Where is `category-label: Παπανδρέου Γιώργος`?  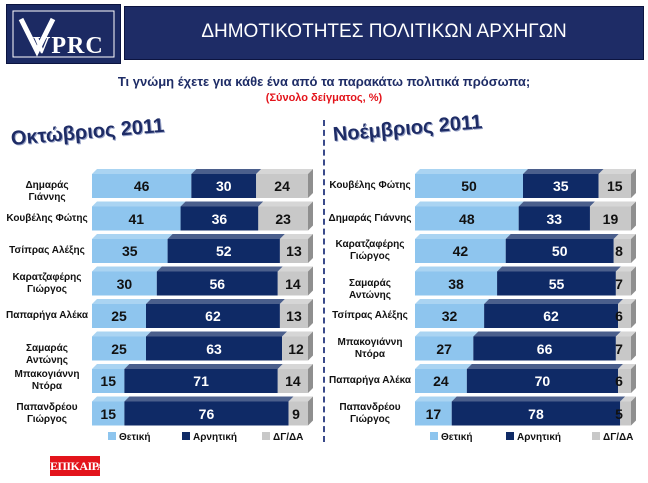
category-label: Παπανδρέου Γιώργος is located at coordinates (370, 413).